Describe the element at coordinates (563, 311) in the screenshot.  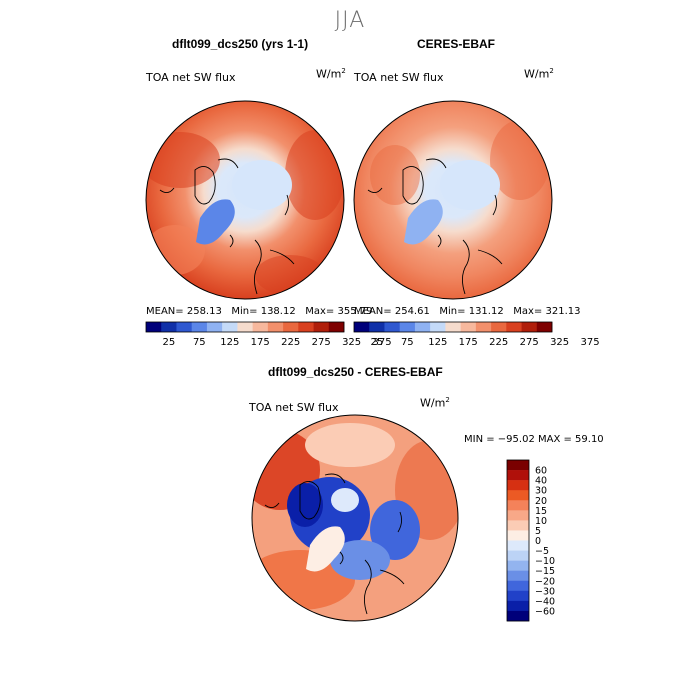
I see `panel-2-max: 321.13` at that location.